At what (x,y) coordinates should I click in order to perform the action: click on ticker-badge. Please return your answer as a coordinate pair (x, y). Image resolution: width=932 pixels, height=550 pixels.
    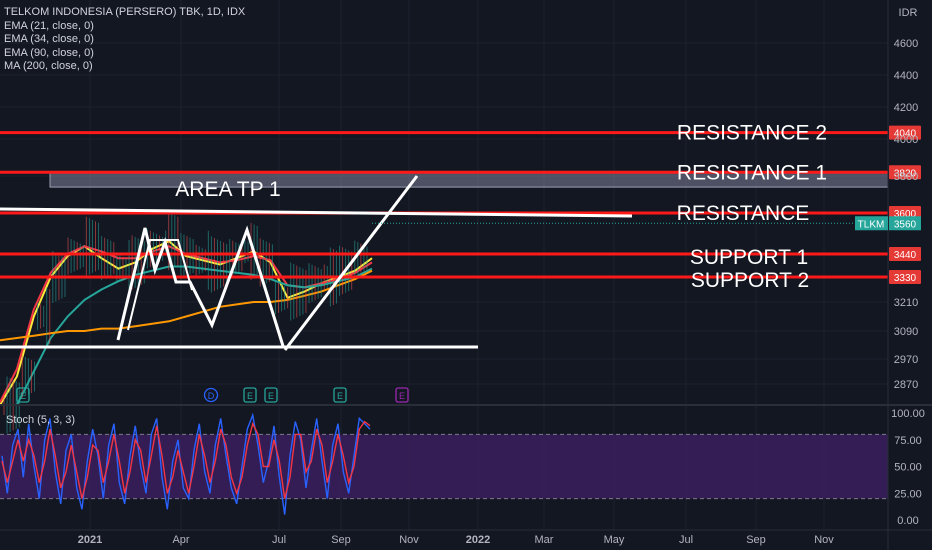
    Looking at the image, I should click on (871, 223).